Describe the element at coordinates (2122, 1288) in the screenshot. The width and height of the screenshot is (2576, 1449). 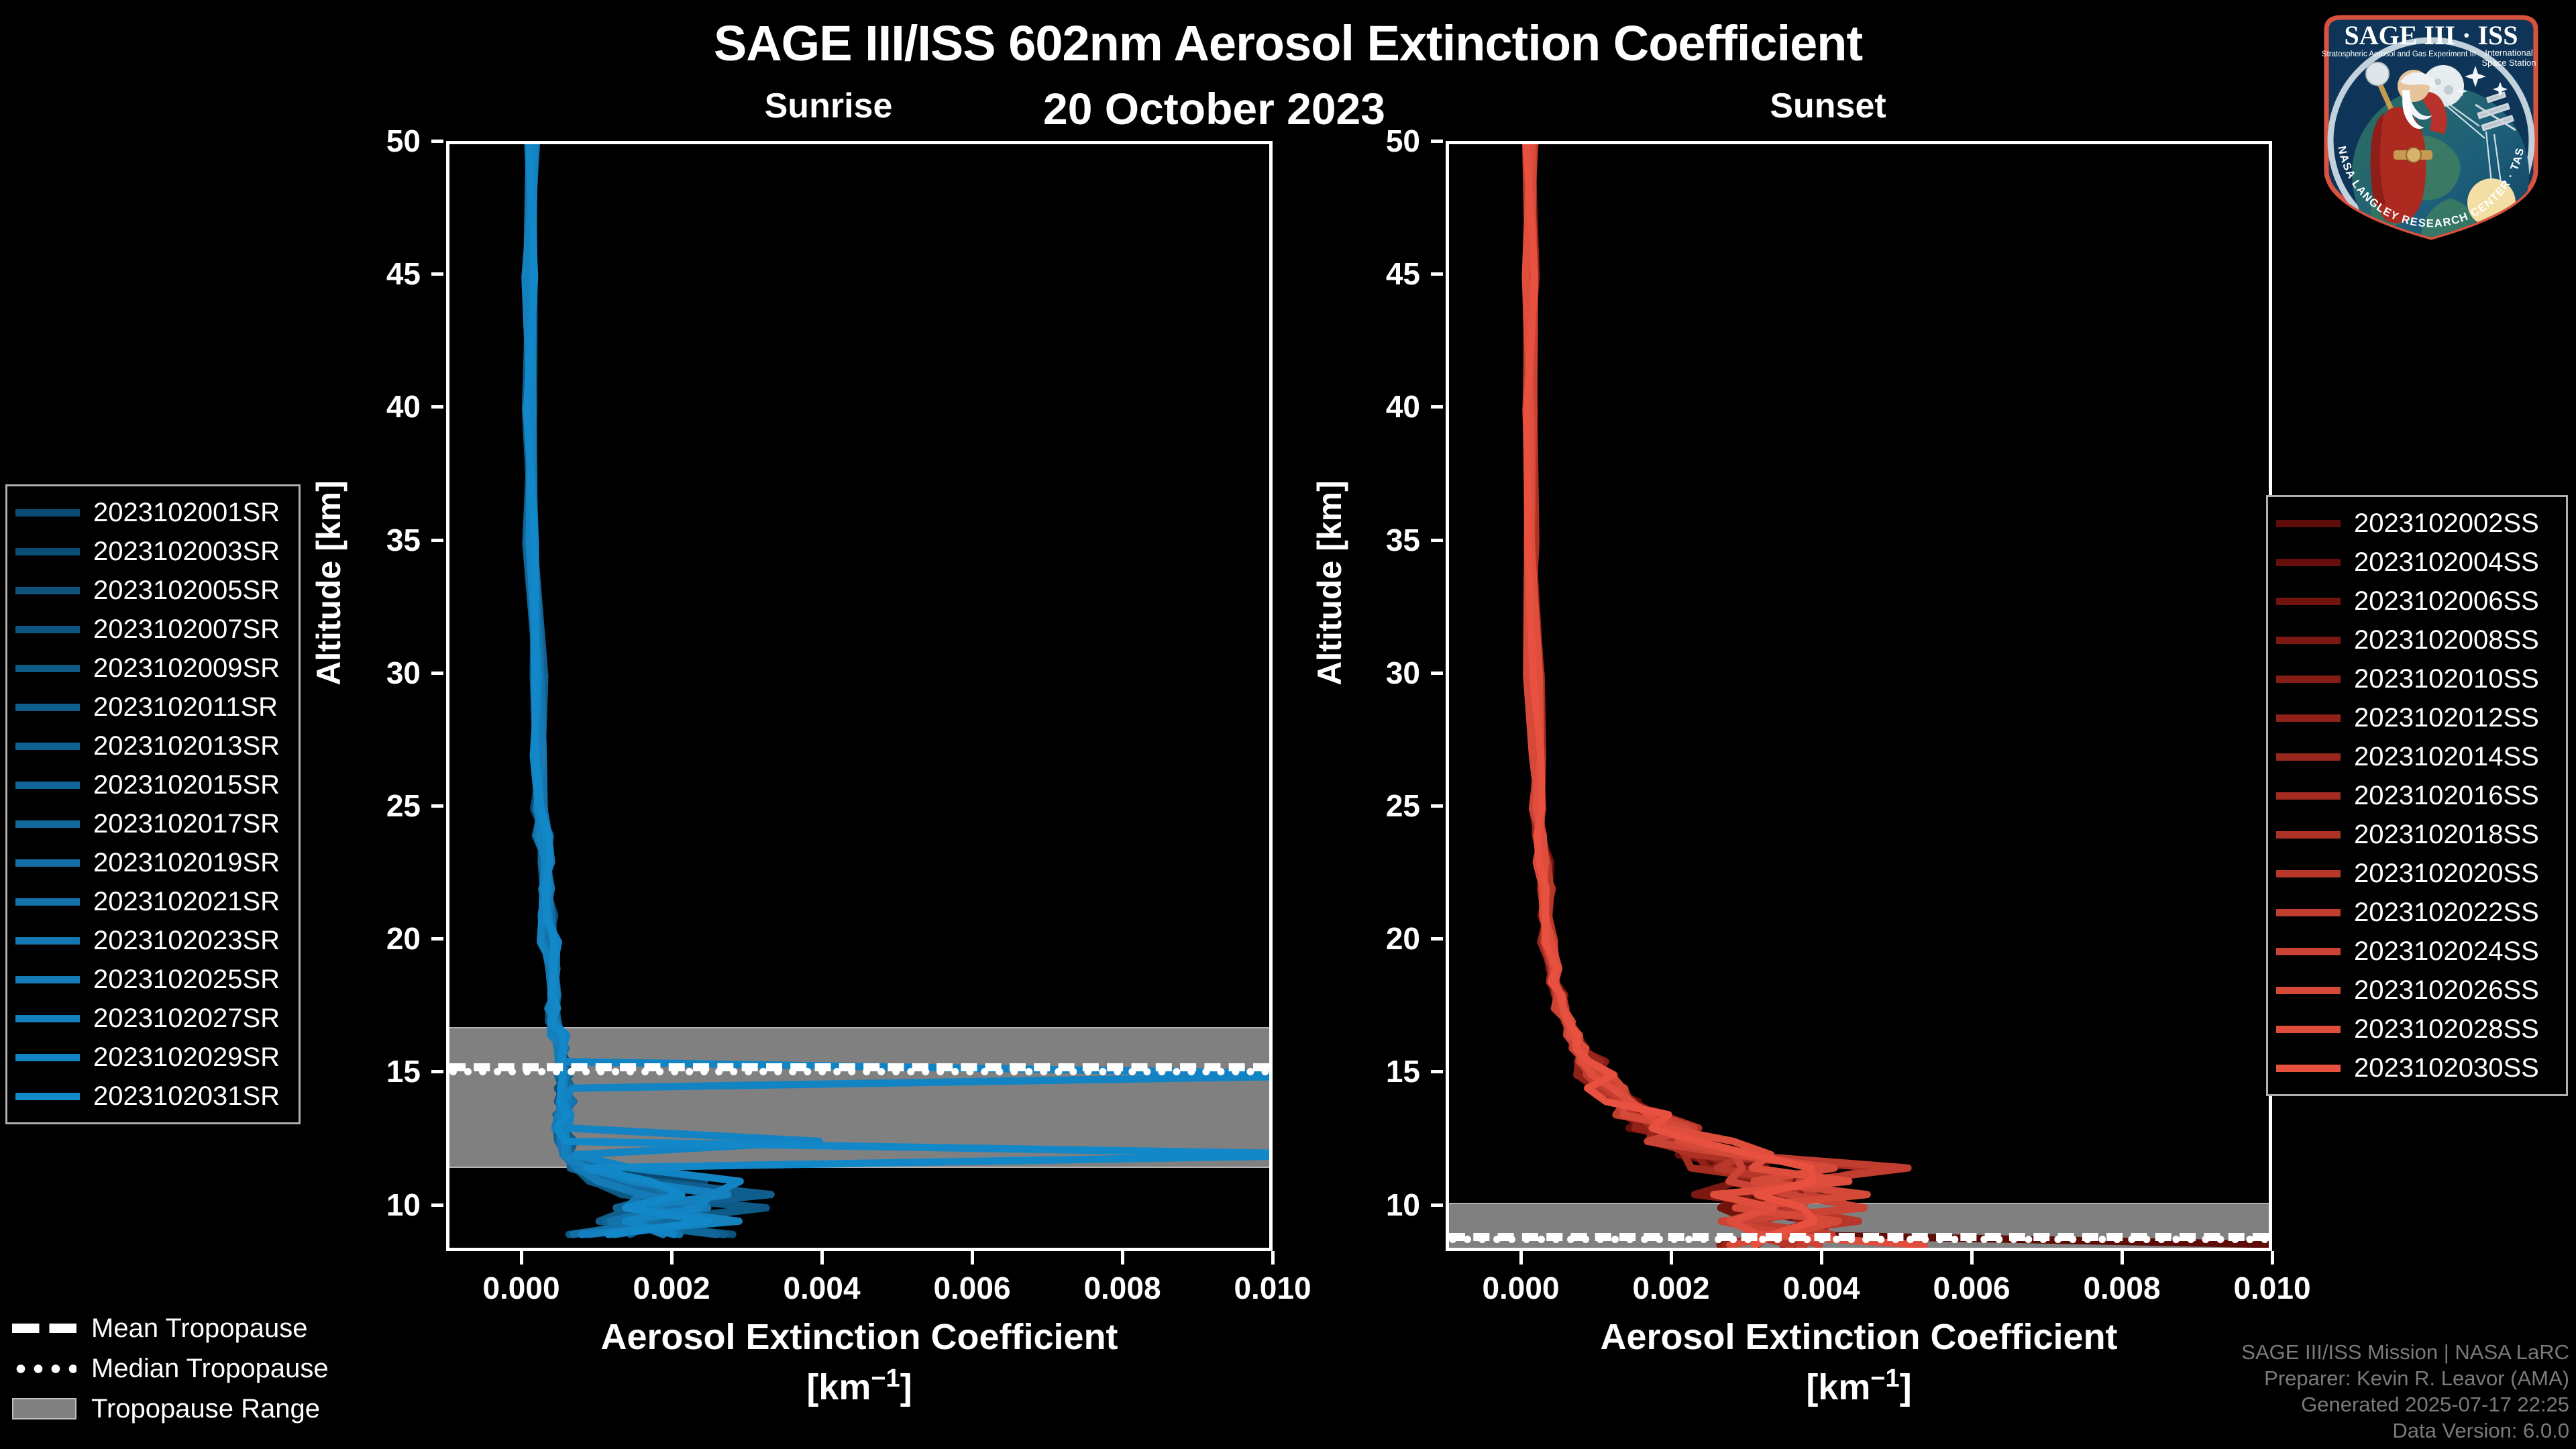
I see `x-tick-label: 0.008` at that location.